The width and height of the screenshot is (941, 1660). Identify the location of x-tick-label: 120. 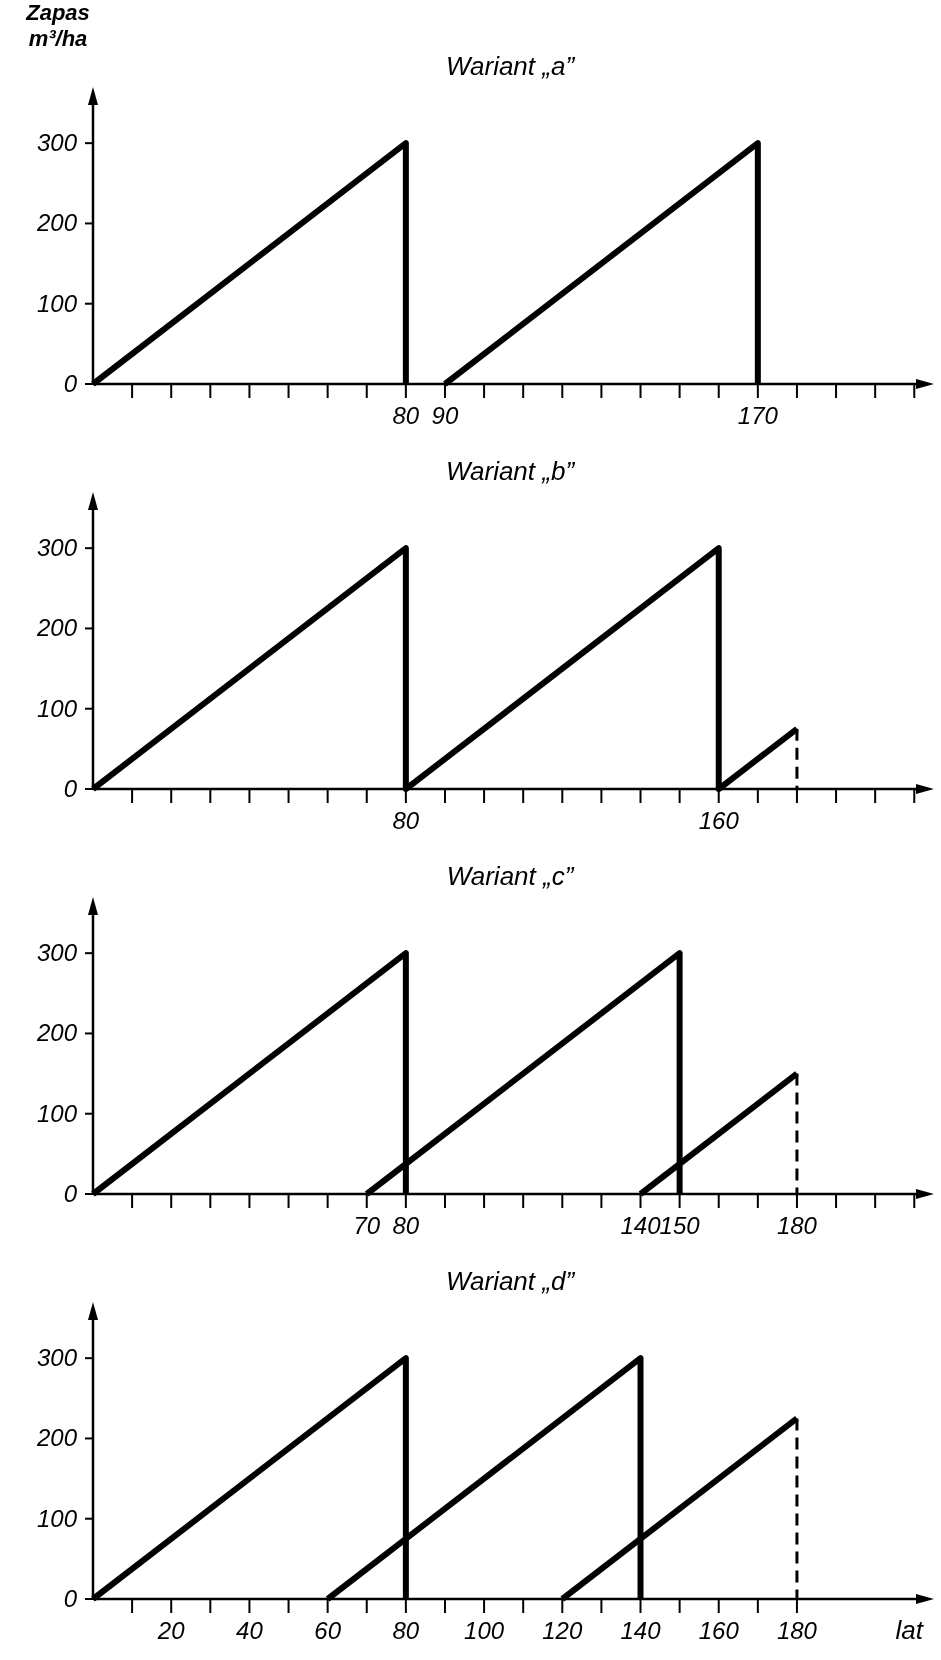
(562, 1630).